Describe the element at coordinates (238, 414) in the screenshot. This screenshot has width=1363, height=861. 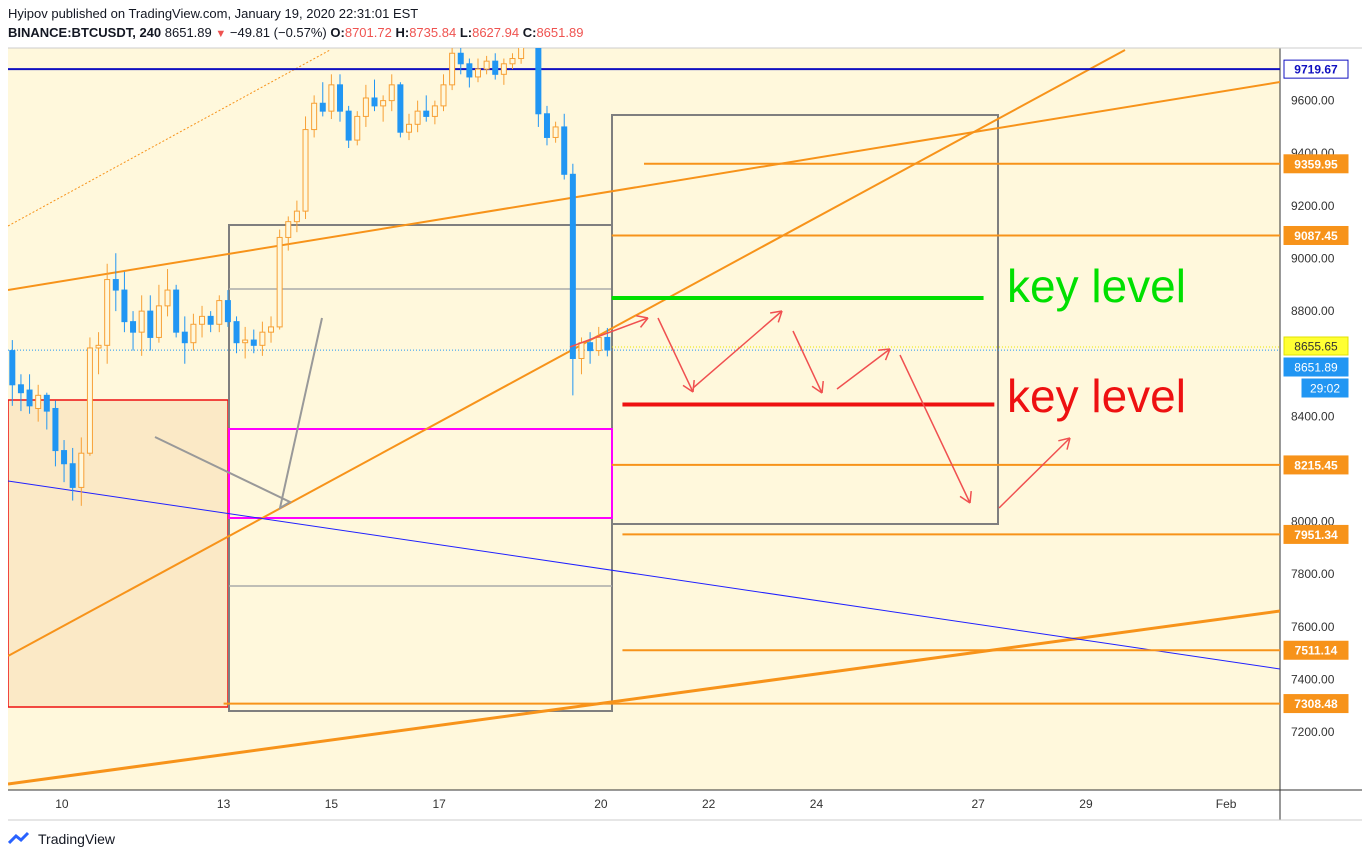
I see `pattern-triangle` at that location.